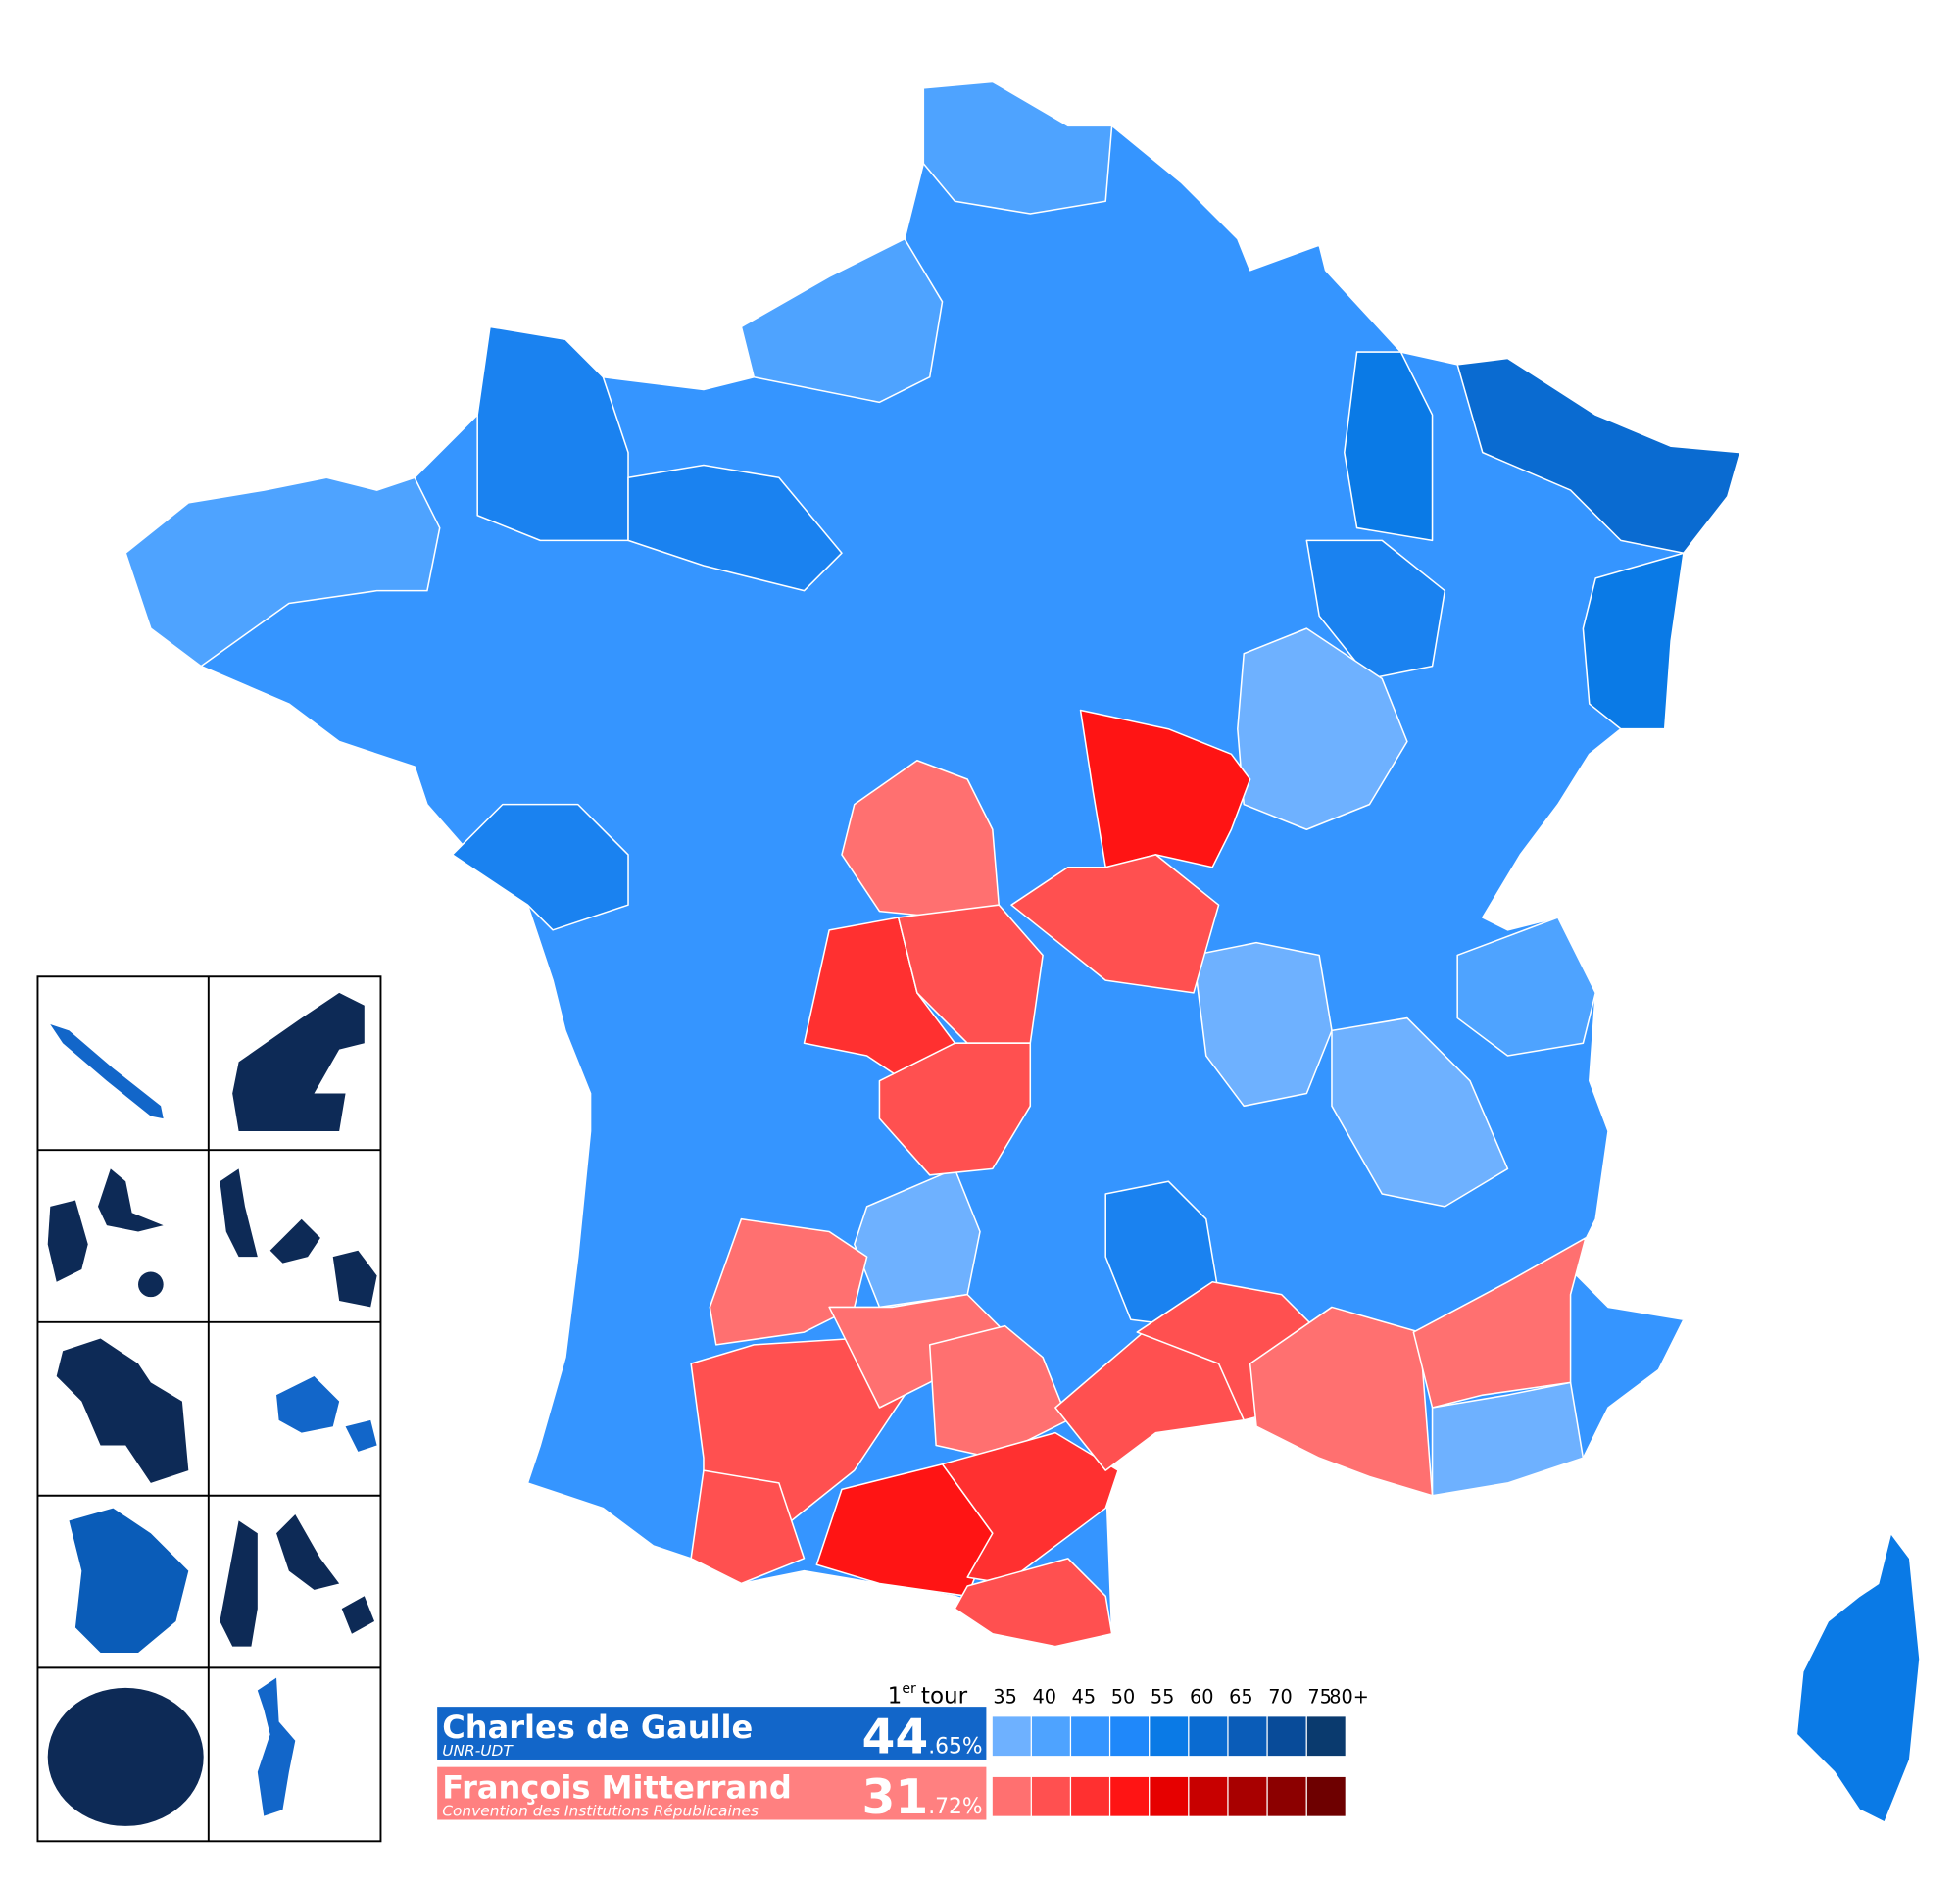  What do you see at coordinates (617, 1788) in the screenshot?
I see `candidate-name: François Mitterrand` at bounding box center [617, 1788].